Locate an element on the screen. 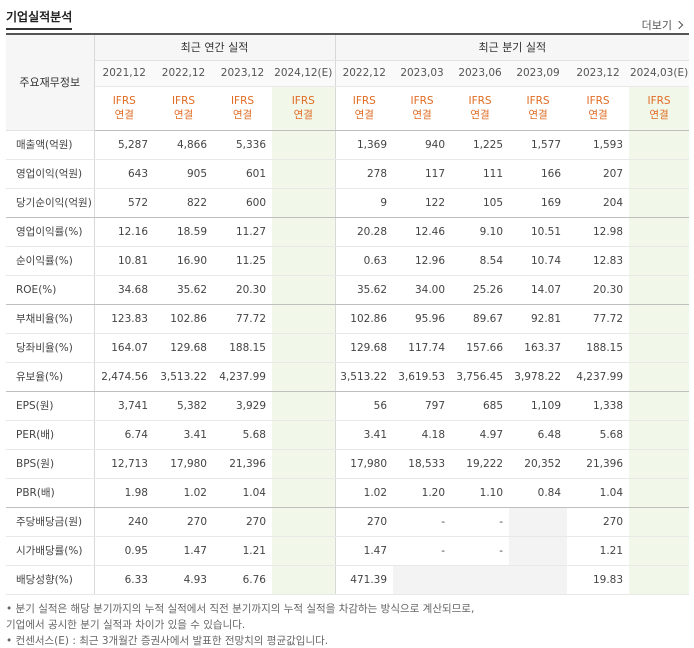 This screenshot has width=694, height=648. value-cell: 3,929 is located at coordinates (242, 406).